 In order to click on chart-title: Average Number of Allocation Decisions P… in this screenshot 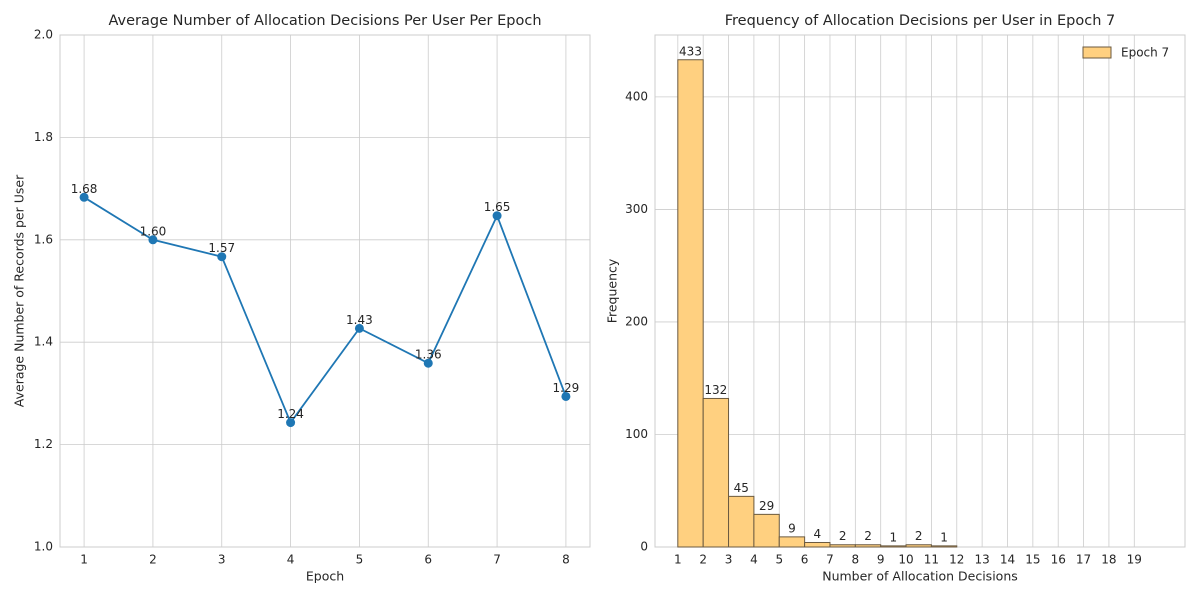, I will do `click(324, 21)`.